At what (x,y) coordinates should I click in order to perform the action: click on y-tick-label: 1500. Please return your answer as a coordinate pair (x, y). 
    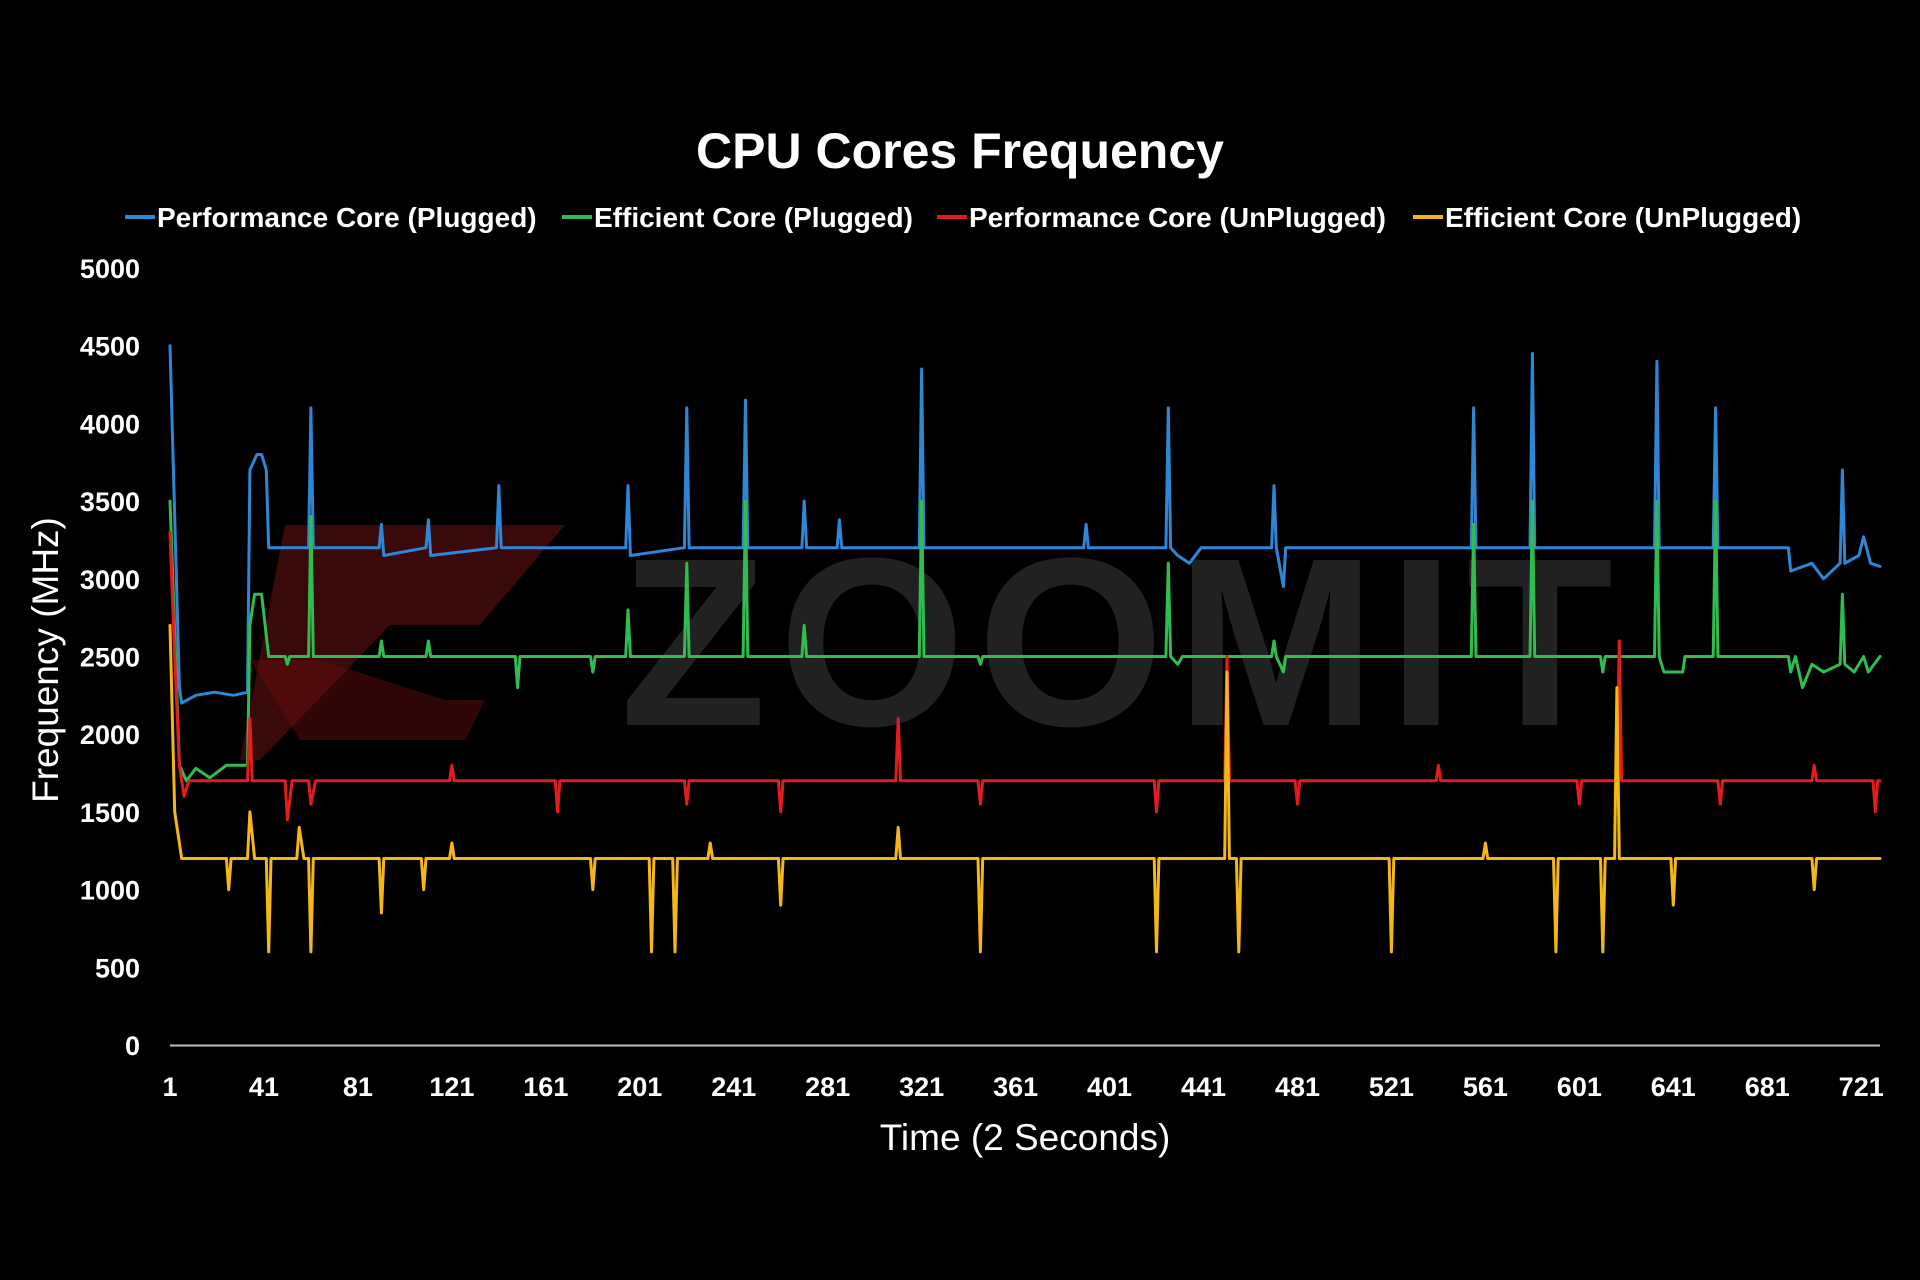
    Looking at the image, I should click on (110, 813).